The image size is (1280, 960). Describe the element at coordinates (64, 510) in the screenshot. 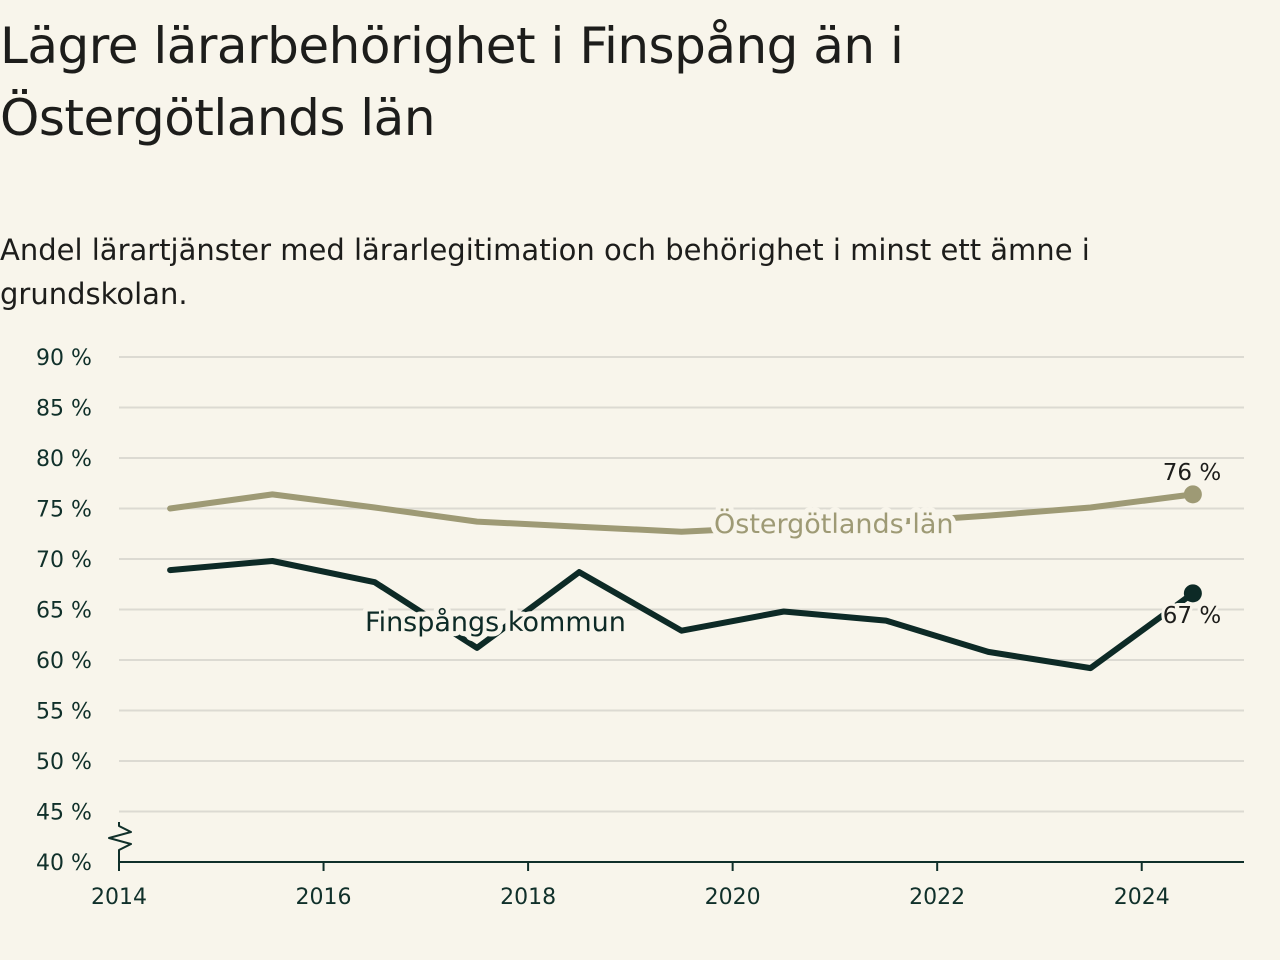

I see `y-tick-label: 75 %` at that location.